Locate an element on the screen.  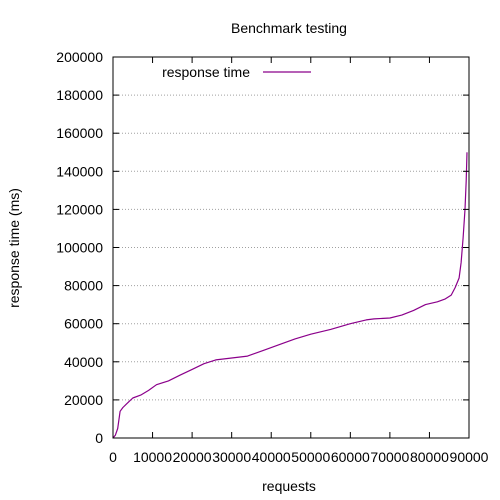
x-tick-label: 10000 is located at coordinates (152, 457).